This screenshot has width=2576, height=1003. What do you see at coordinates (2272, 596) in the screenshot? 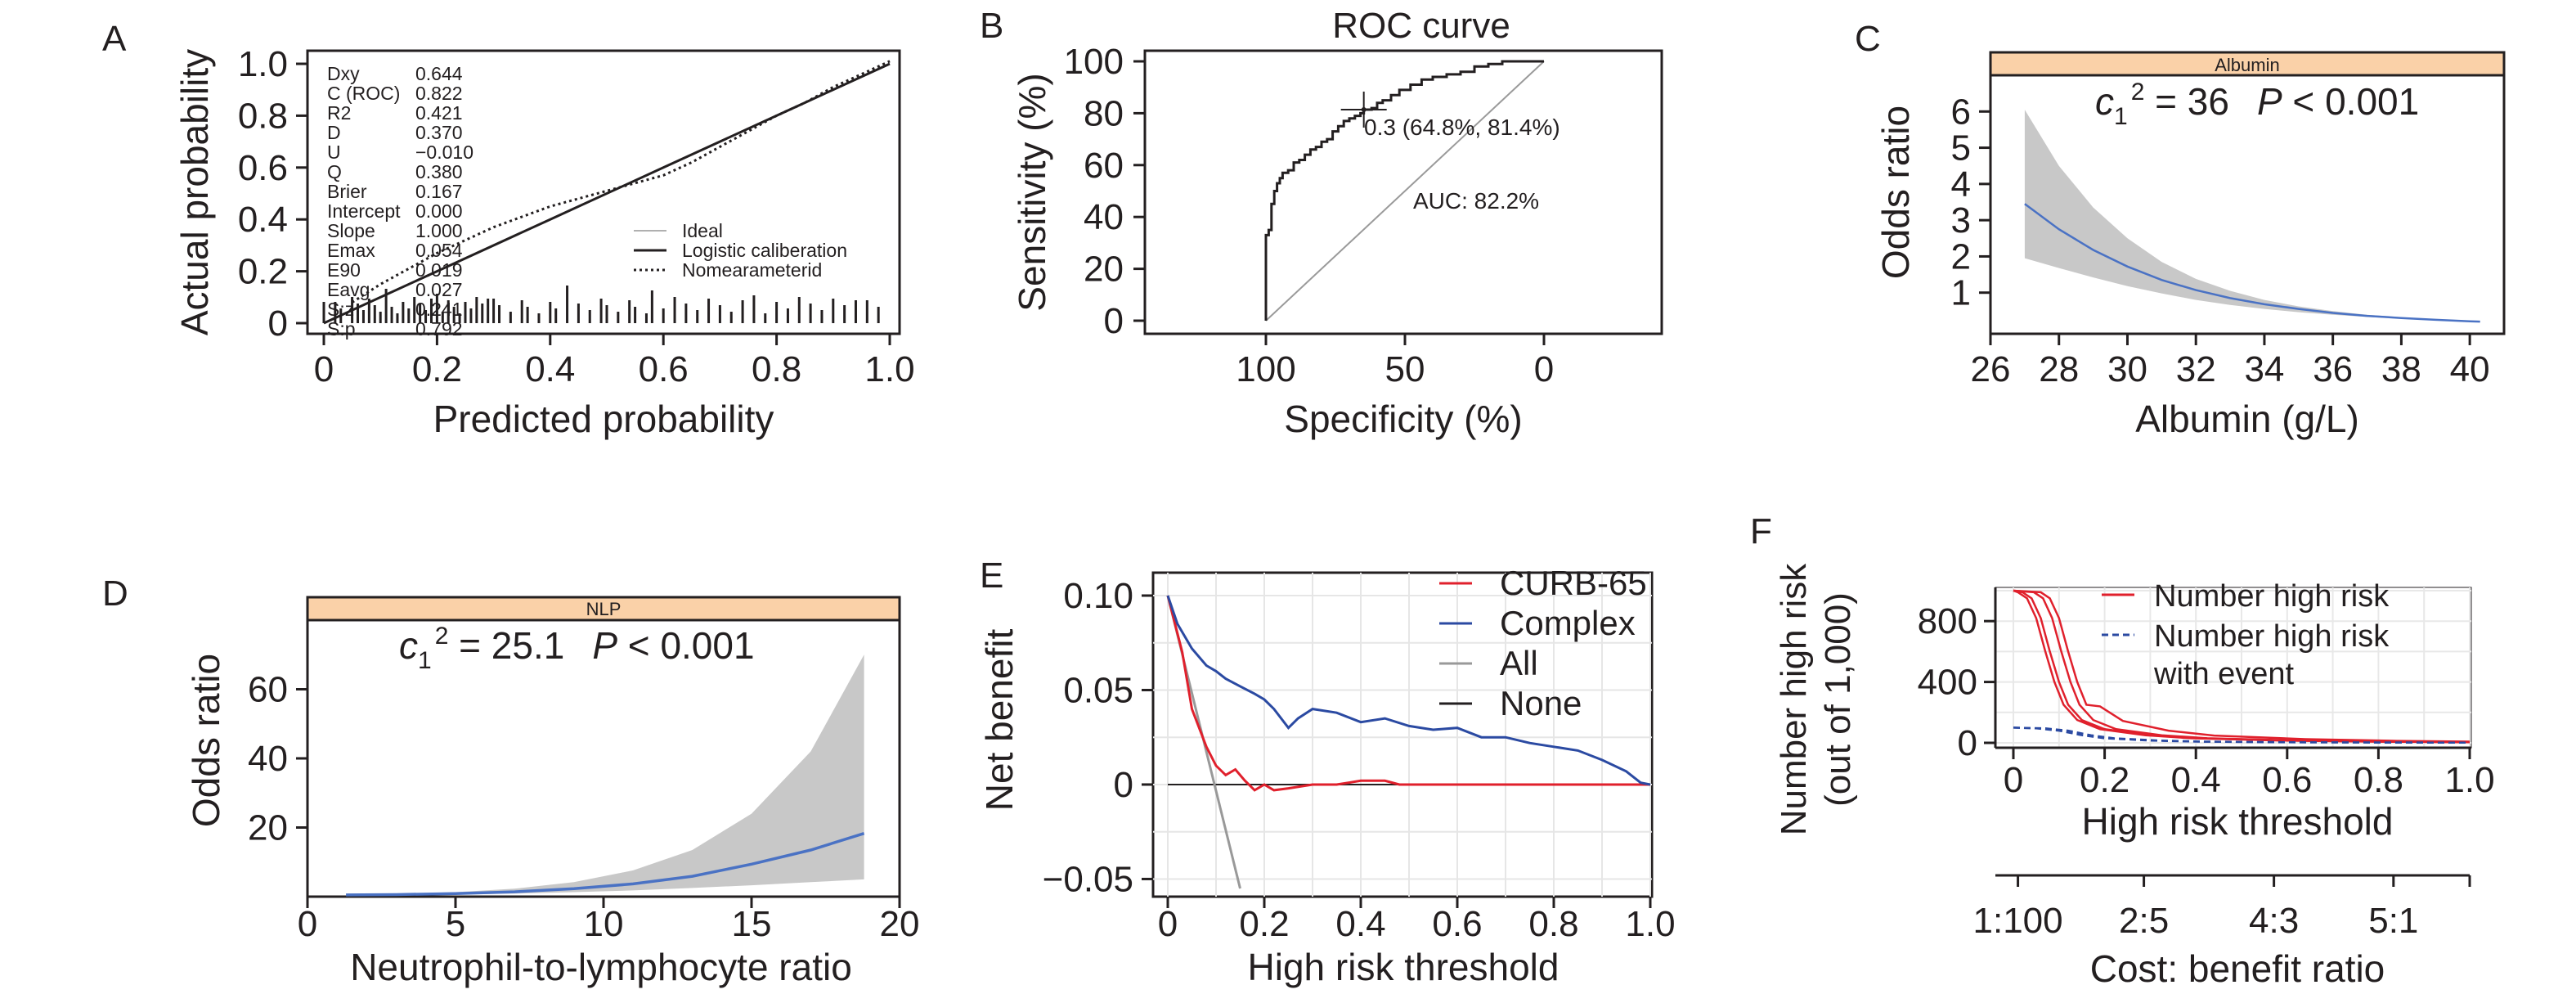
I see `legend-f-high-risk-label: Number high risk` at bounding box center [2272, 596].